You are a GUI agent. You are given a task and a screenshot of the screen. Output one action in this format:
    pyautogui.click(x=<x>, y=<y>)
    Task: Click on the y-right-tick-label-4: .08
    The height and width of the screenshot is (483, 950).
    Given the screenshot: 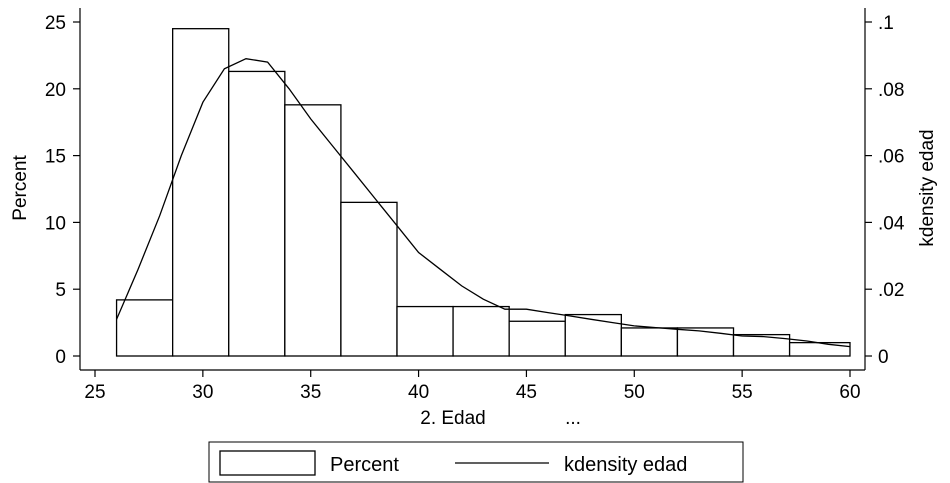 What is the action you would take?
    pyautogui.click(x=891, y=90)
    